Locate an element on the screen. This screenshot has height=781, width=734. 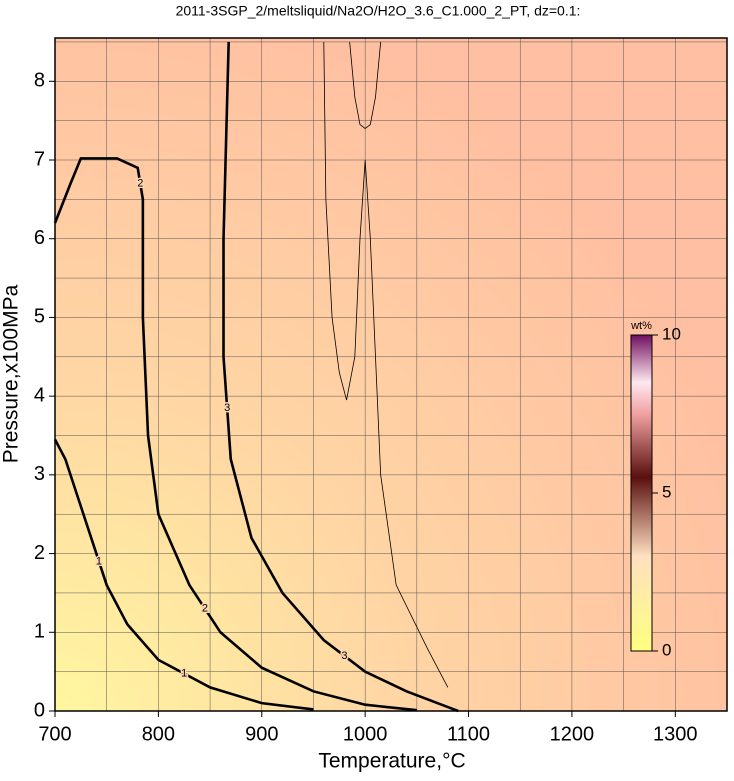
y-tick-label: 0 is located at coordinates (39, 710).